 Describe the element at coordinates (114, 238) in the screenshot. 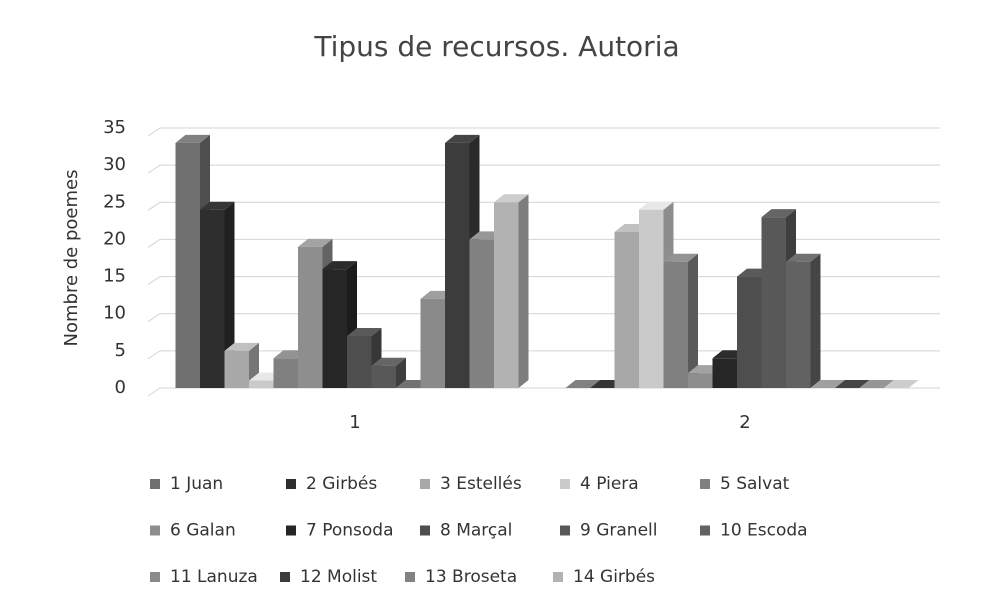

I see `y-tick-label: 20` at that location.